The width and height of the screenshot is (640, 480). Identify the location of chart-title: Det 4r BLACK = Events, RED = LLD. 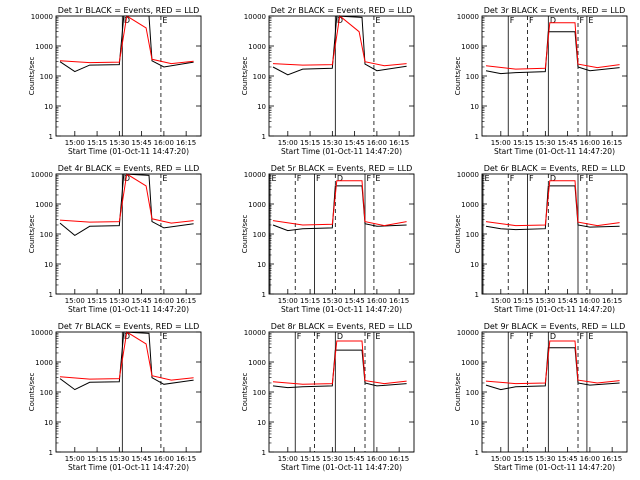
(129, 168).